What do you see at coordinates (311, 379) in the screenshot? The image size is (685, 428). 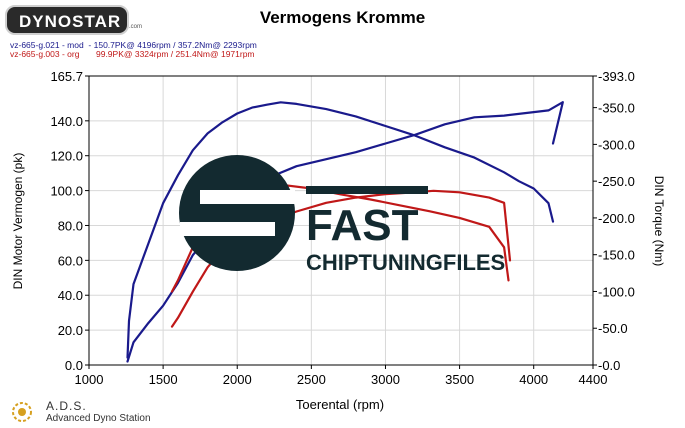 I see `x-tick-label: 2500` at bounding box center [311, 379].